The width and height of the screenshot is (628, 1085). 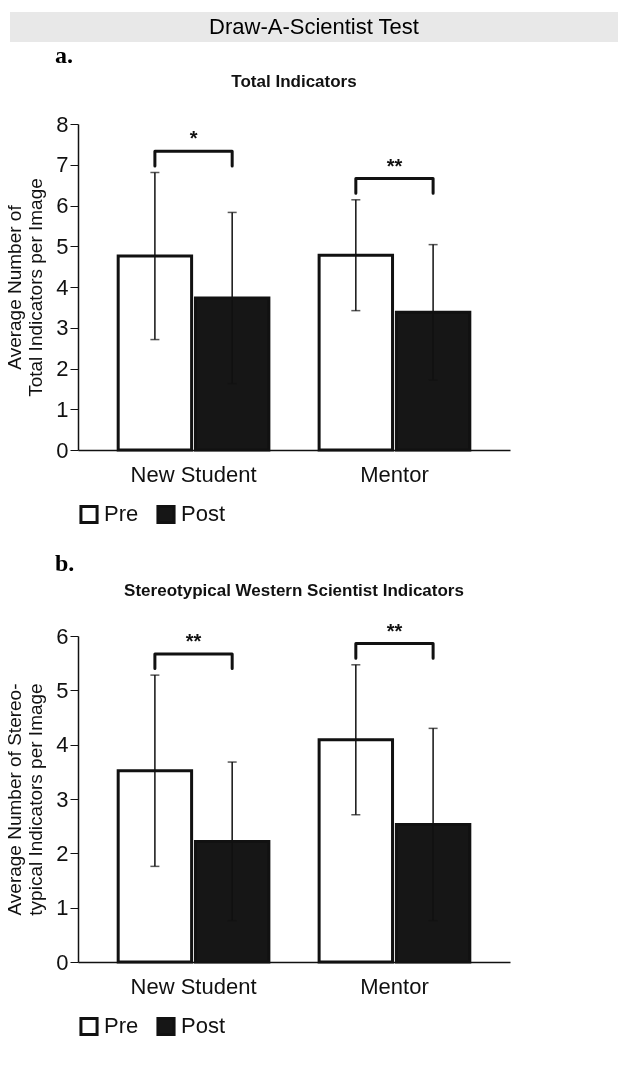 What do you see at coordinates (193, 138) in the screenshot?
I see `annotation: *` at bounding box center [193, 138].